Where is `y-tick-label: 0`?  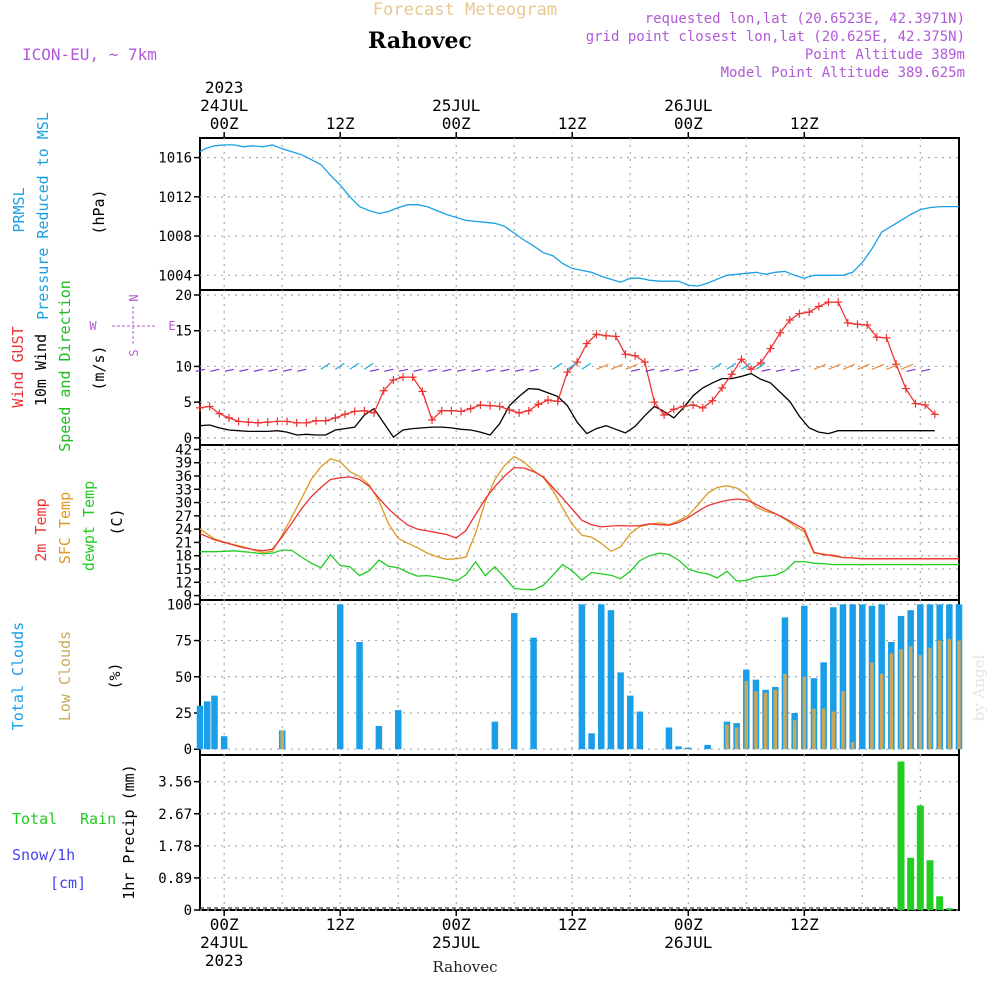
y-tick-label: 0 is located at coordinates (188, 750).